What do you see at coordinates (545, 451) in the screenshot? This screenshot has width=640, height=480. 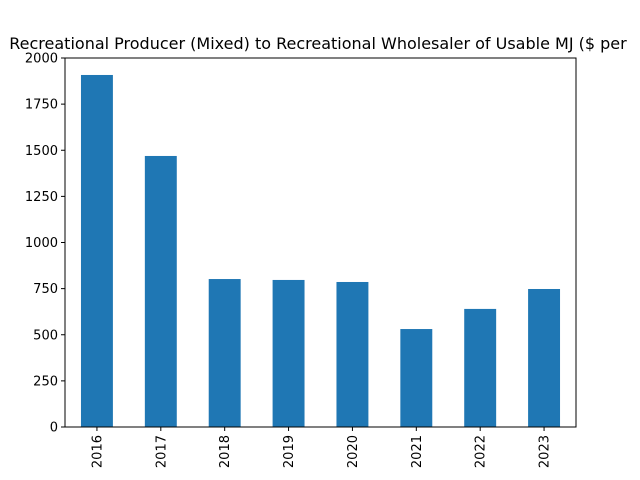 I see `x-tick-label: 2023` at bounding box center [545, 451].